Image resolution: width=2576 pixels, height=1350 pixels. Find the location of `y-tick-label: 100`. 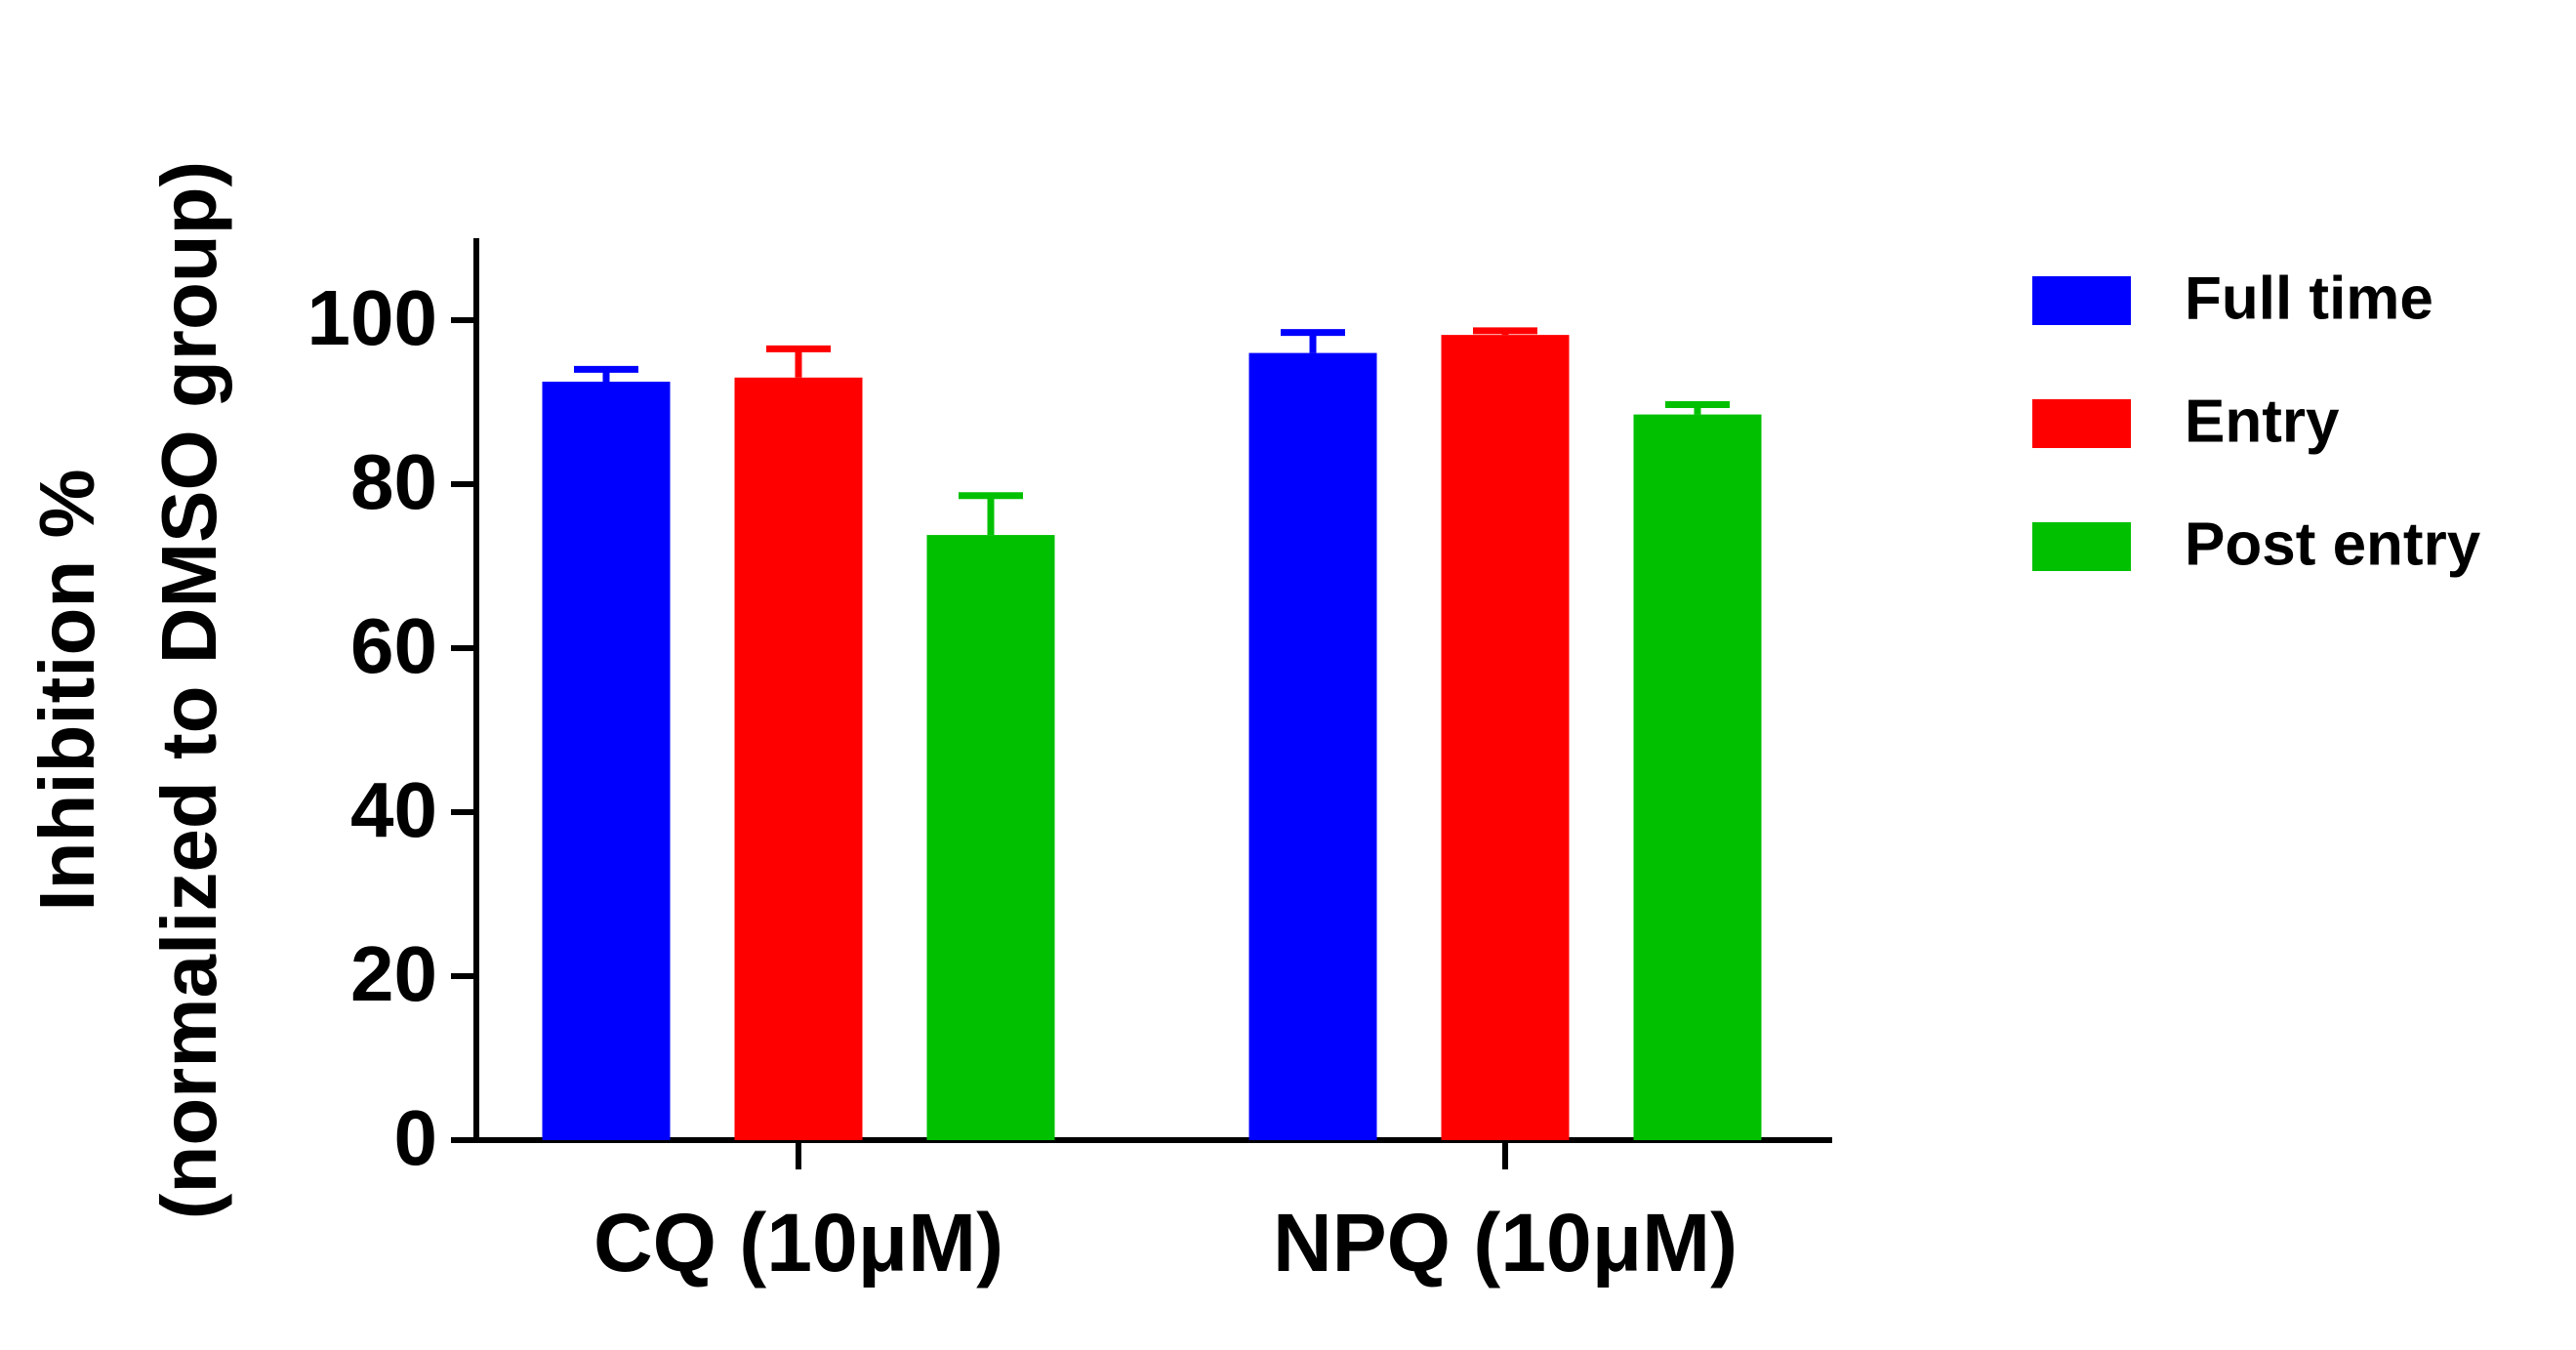

y-tick-label: 100 is located at coordinates (372, 317).